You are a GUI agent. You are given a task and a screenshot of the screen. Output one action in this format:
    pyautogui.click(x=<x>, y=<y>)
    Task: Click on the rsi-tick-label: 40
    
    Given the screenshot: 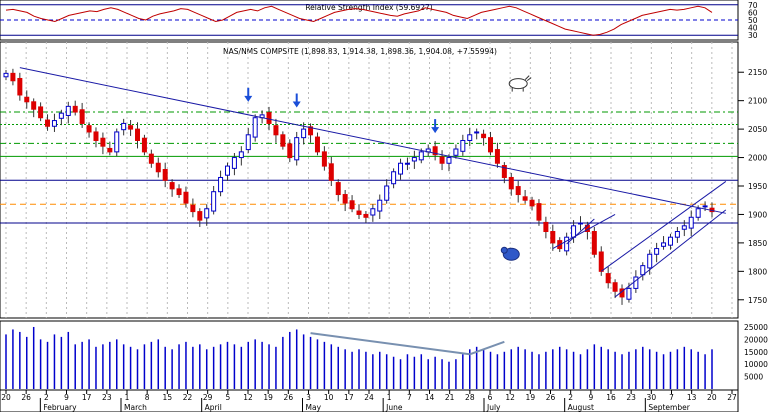 What is the action you would take?
    pyautogui.click(x=753, y=28)
    